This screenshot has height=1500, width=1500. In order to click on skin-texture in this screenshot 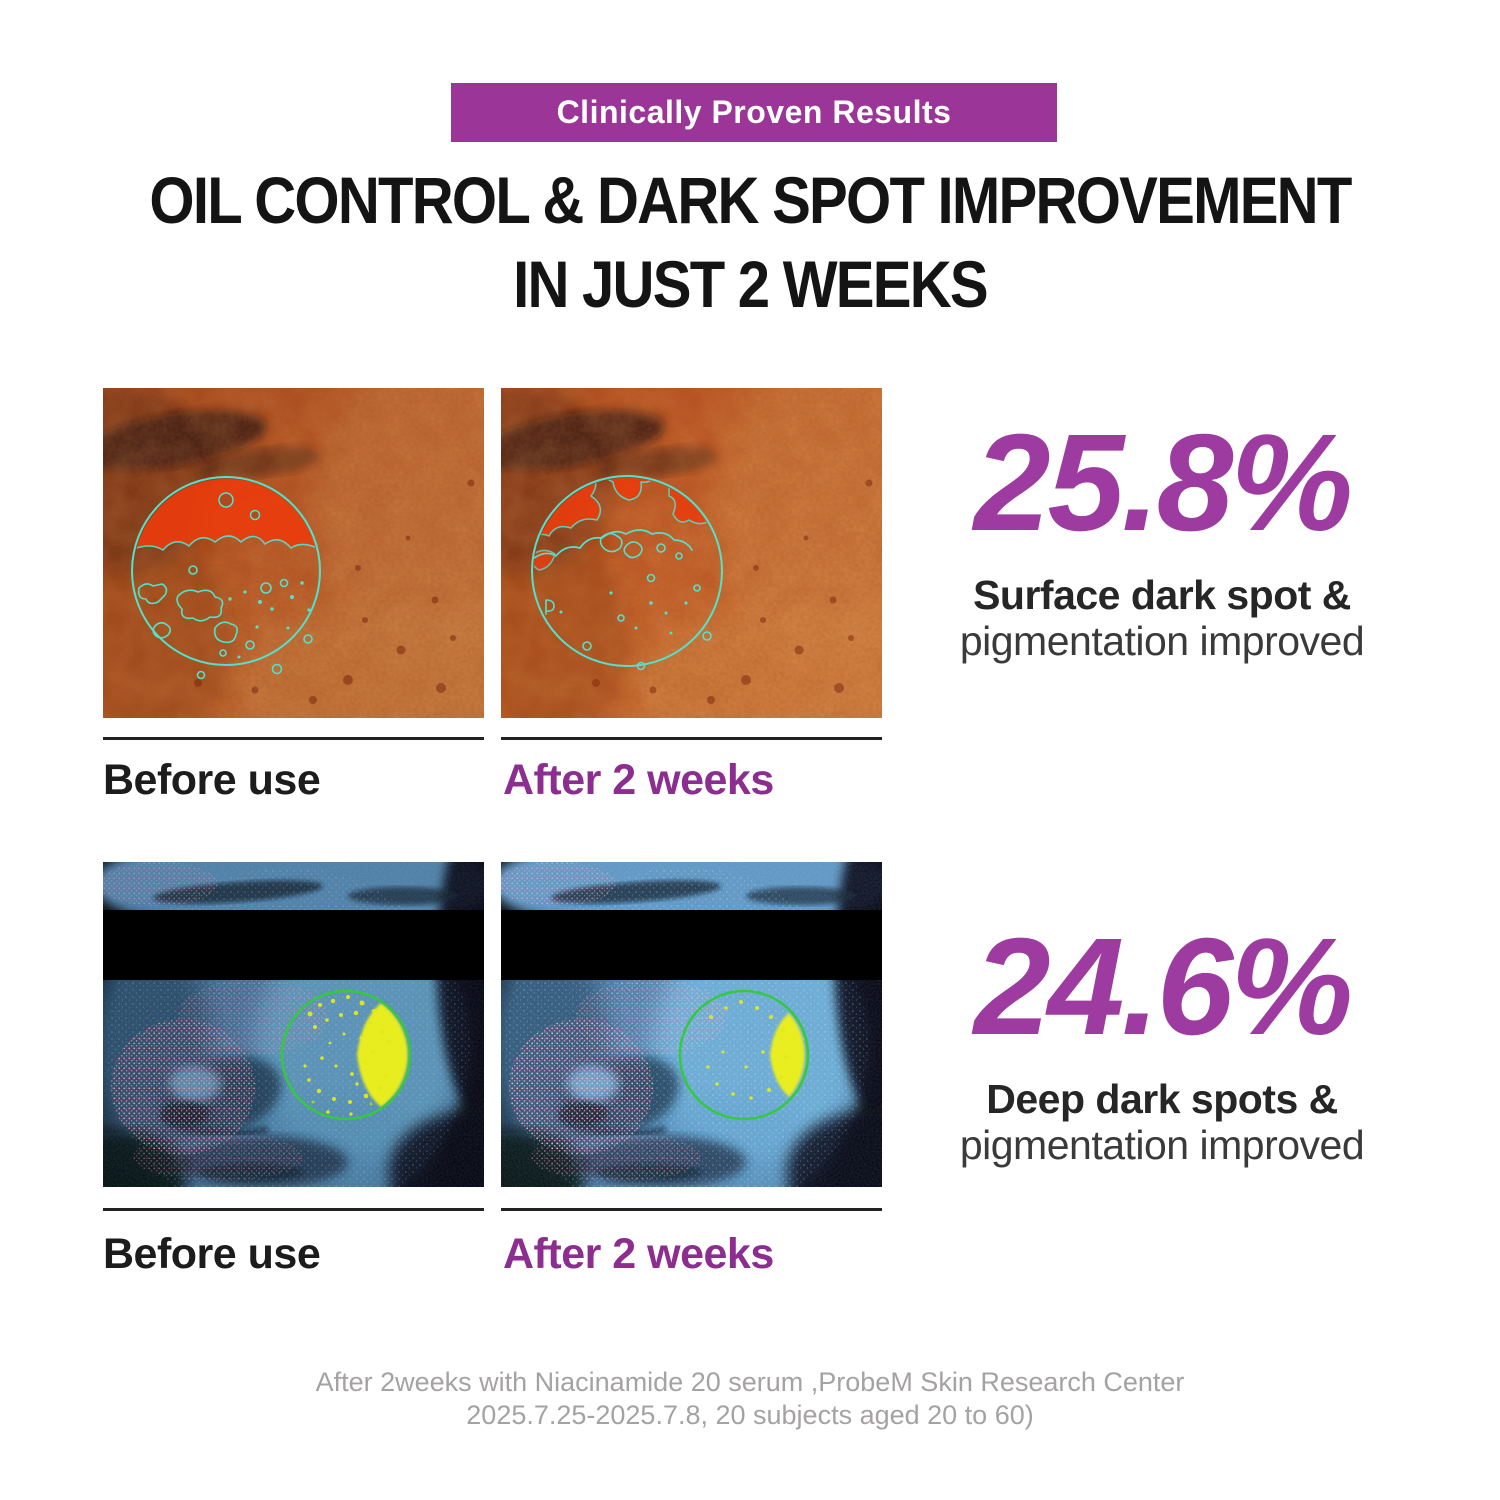, I will do `click(293, 553)`.